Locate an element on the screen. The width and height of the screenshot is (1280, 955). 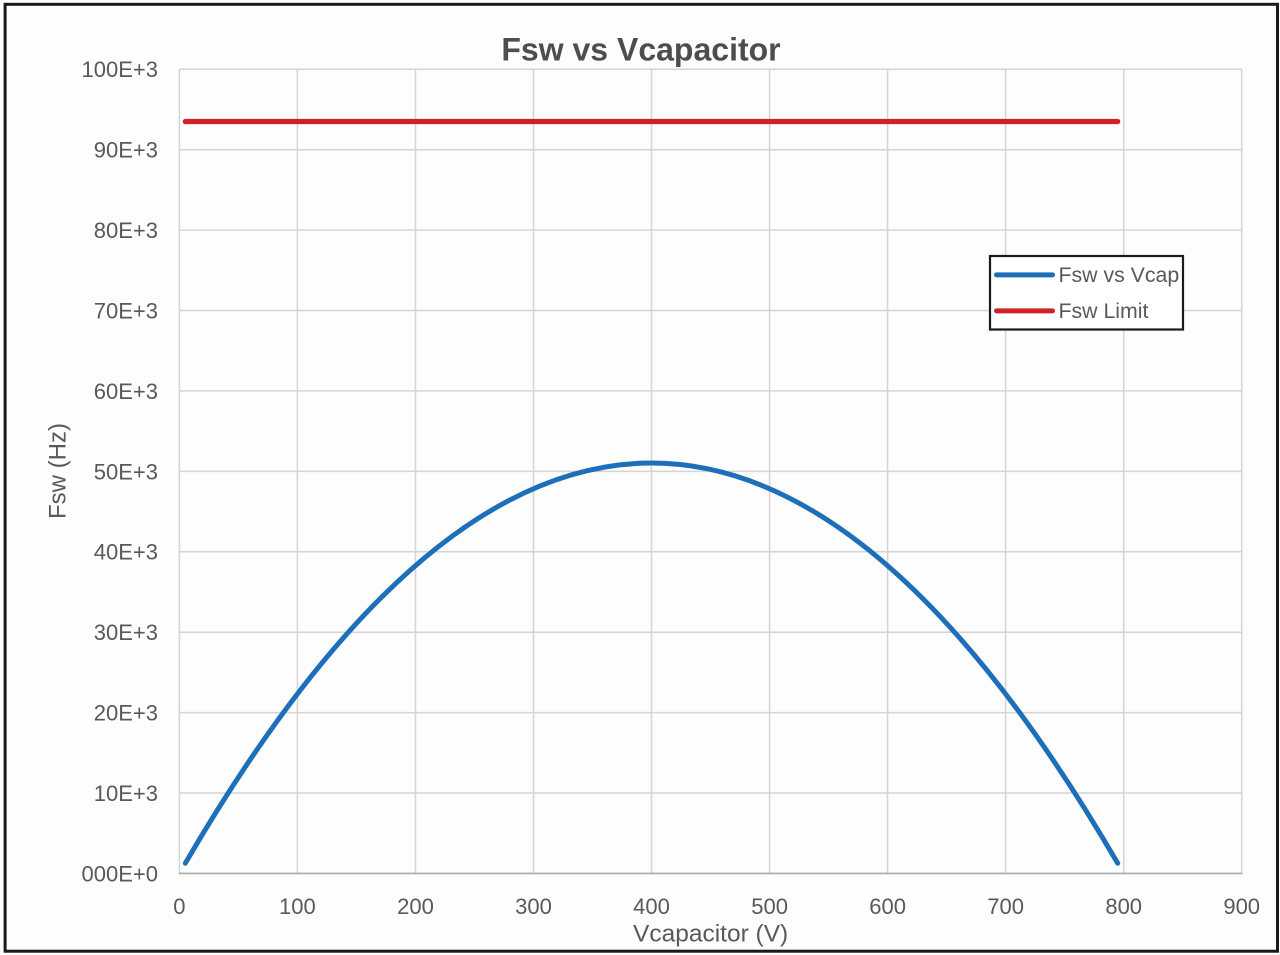
svg-text: 600 is located at coordinates (887, 906).